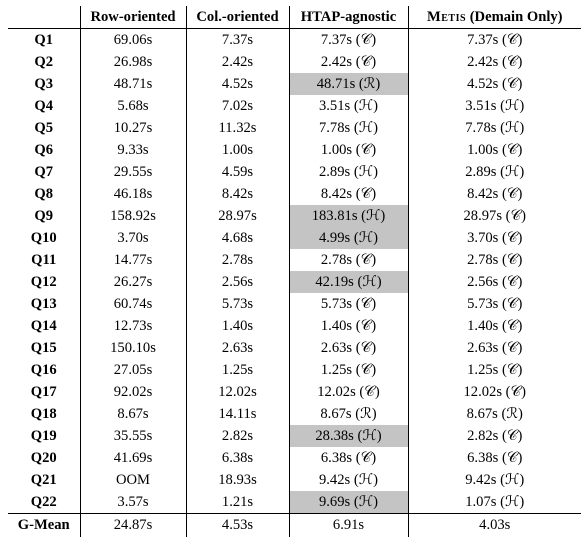  I want to click on htap-agnostic-cell: 9.69s (ℋ), so click(348, 502).